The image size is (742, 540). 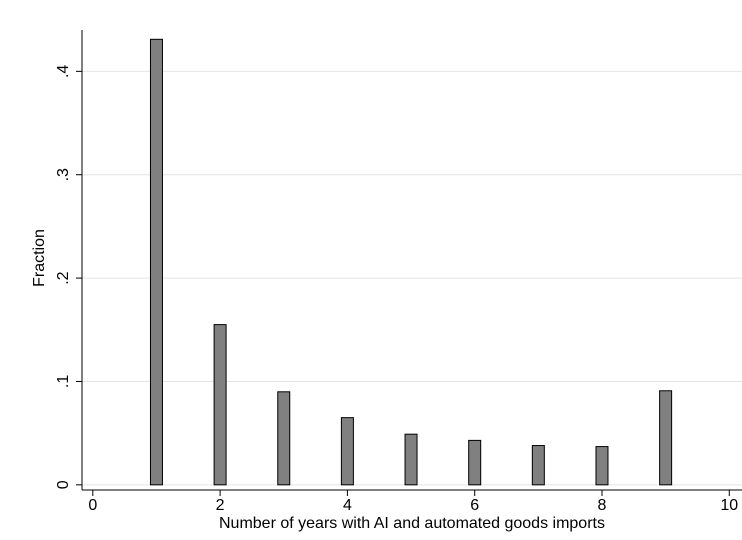 What do you see at coordinates (63, 174) in the screenshot?
I see `y-tick-label: .3` at bounding box center [63, 174].